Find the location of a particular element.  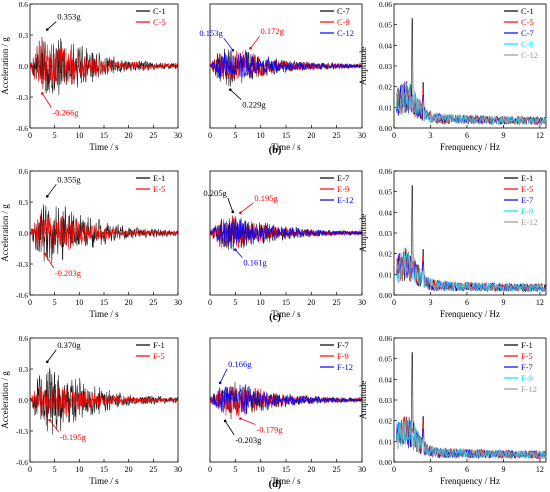

legend-label-F-1: F-1 is located at coordinates (159, 345).